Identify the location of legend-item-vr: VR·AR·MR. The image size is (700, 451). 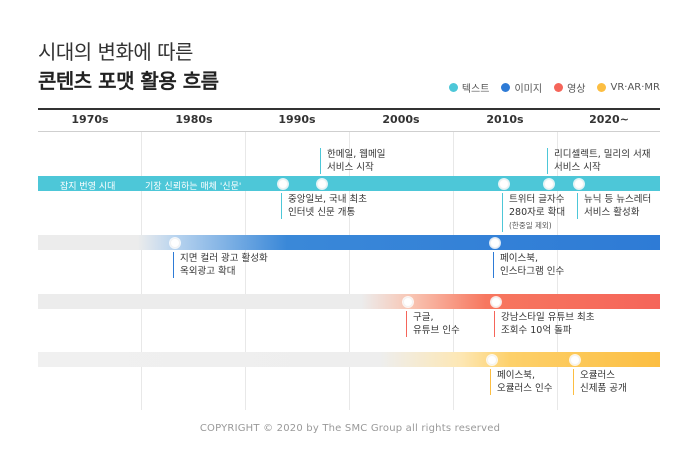
(628, 87).